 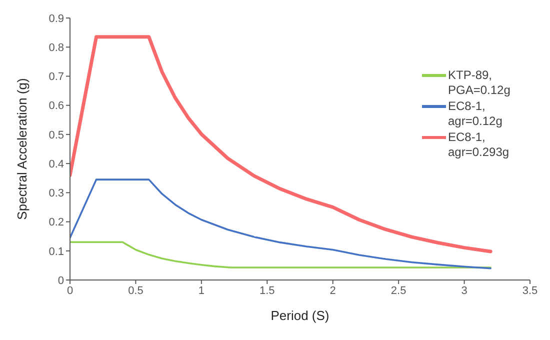 What do you see at coordinates (56, 252) in the screenshot?
I see `y-tick-label: 0.1` at bounding box center [56, 252].